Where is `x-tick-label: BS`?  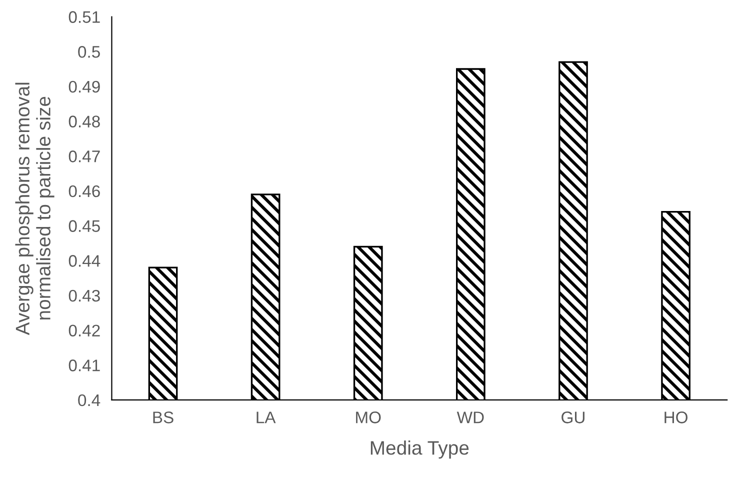
x-tick-label: BS is located at coordinates (163, 418).